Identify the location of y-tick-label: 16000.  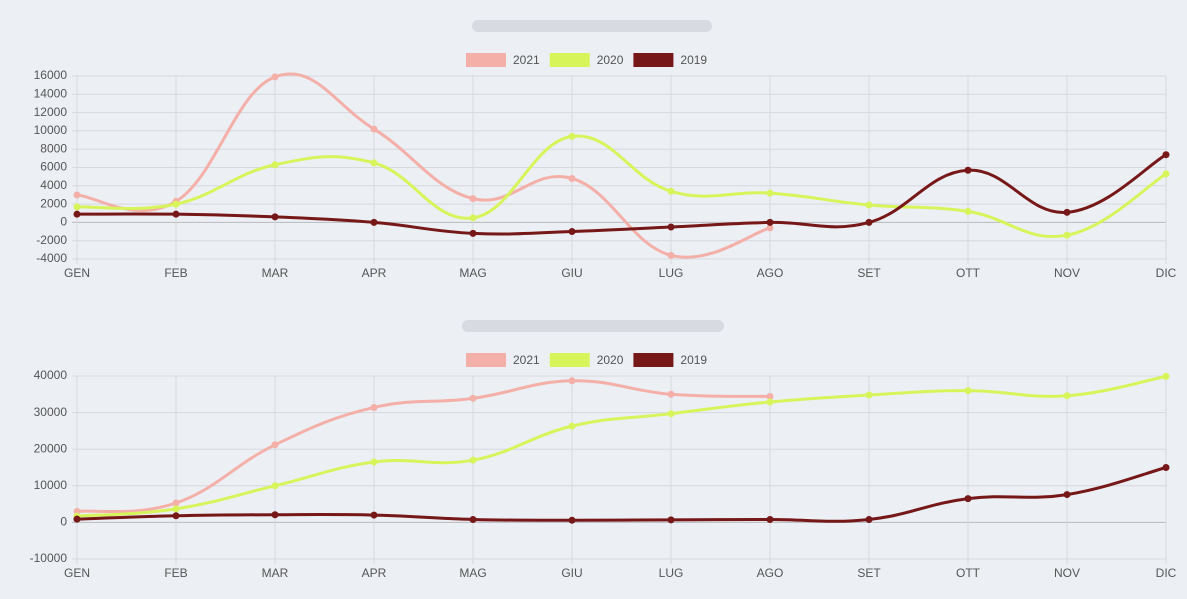
(51, 75).